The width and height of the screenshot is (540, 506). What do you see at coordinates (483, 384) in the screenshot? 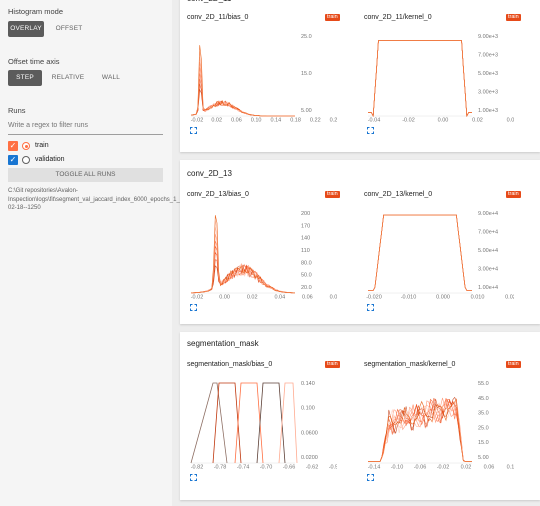
I see `y-tick-label: 55.0` at bounding box center [483, 384].